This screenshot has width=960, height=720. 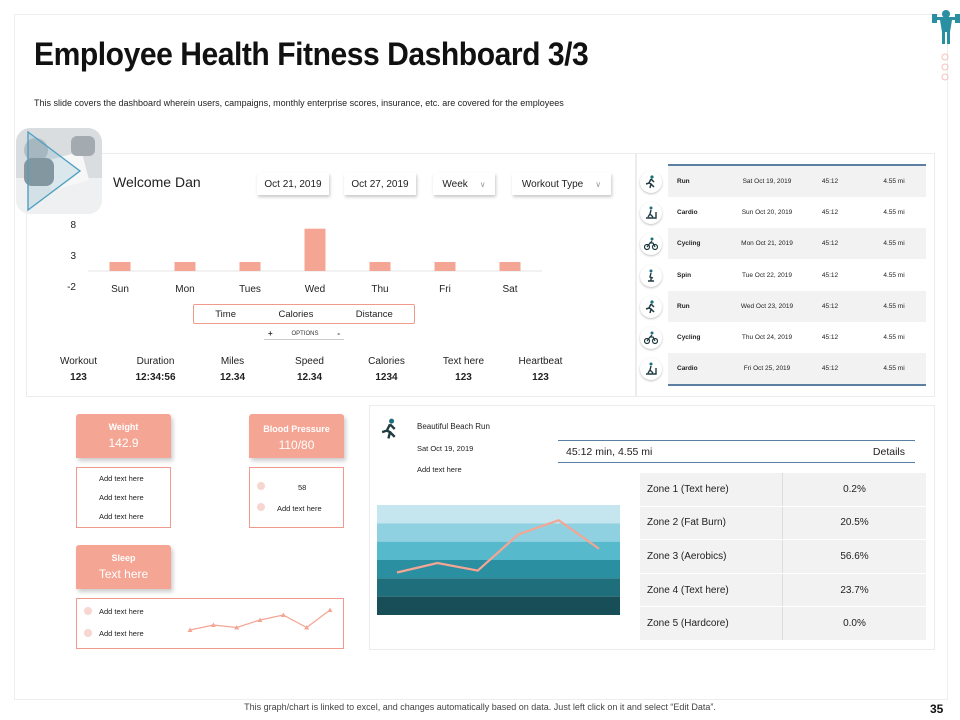 What do you see at coordinates (797, 181) in the screenshot?
I see `workout-row: Run Sat Oct 19, 2019 45:12 4.55 mi` at bounding box center [797, 181].